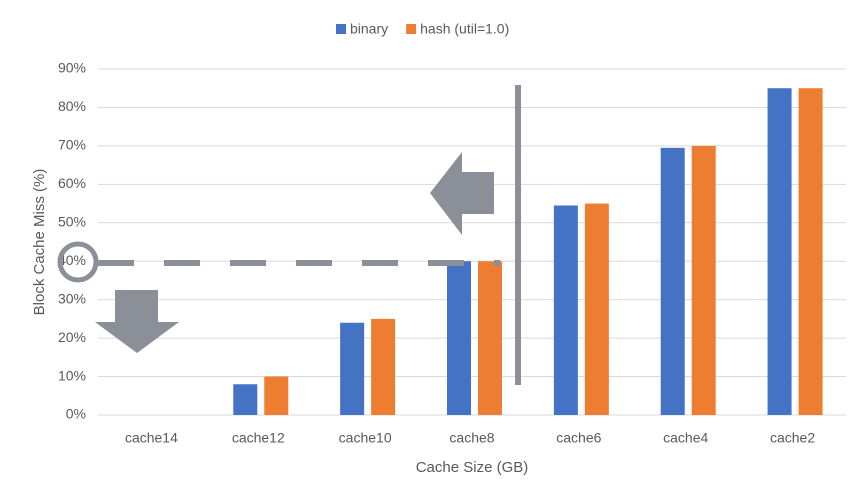 The height and width of the screenshot is (504, 864). What do you see at coordinates (792, 438) in the screenshot?
I see `x-tick-label: cache2` at bounding box center [792, 438].